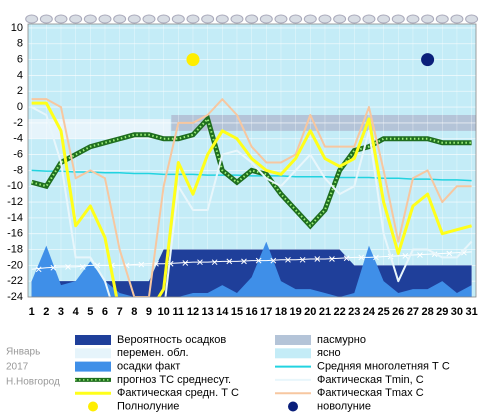 The width and height of the screenshot is (486, 418). Describe the element at coordinates (370, 380) in the screenshot. I see `legend-label: Фактическая Tmin, C` at that location.